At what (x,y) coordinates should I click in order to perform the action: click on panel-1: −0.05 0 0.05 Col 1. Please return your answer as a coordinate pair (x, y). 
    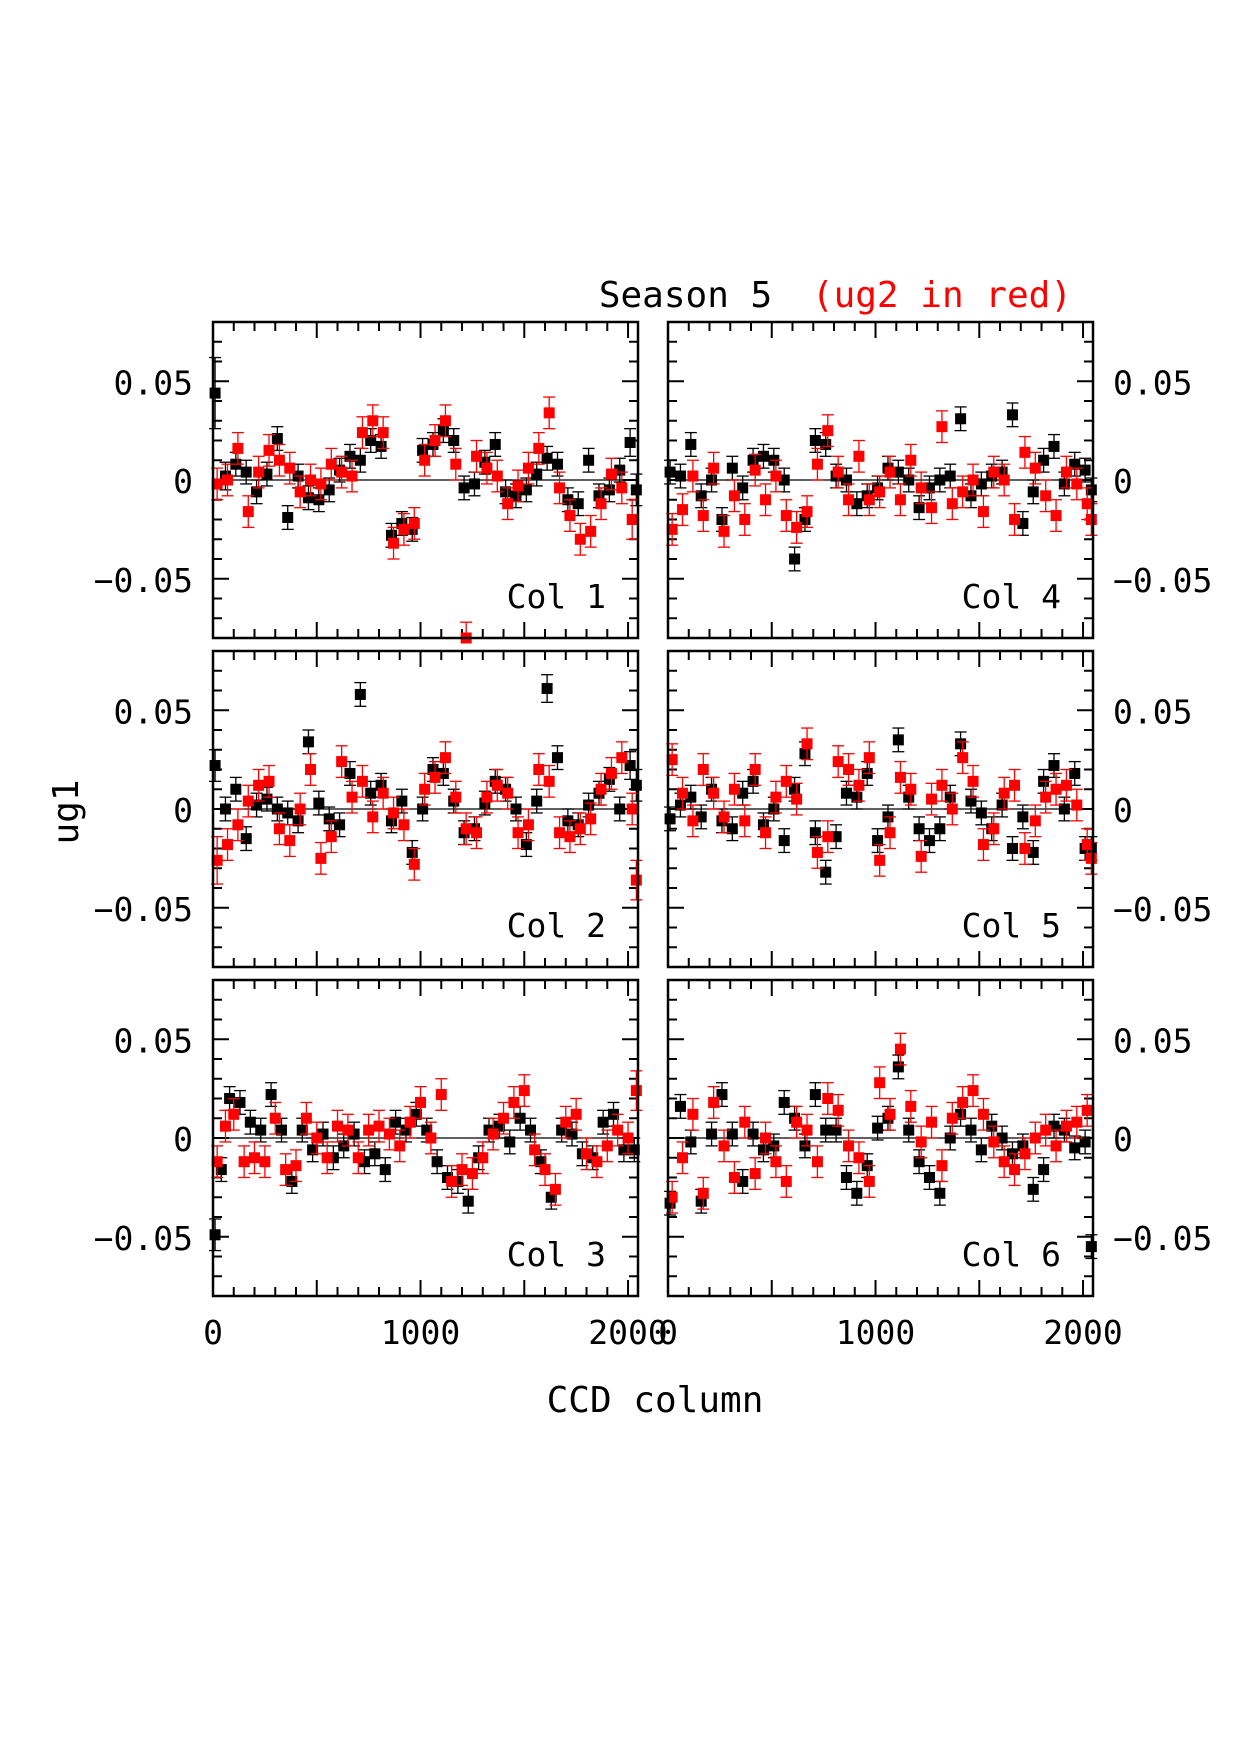
    Looking at the image, I should click on (368, 482).